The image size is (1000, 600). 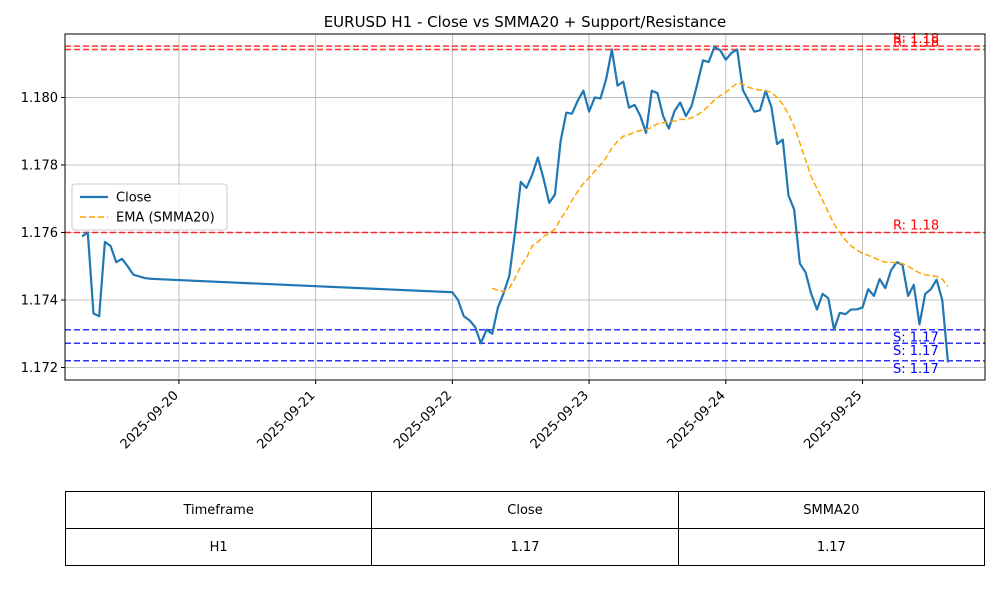 What do you see at coordinates (218, 510) in the screenshot?
I see `table-header-cell: Timeframe` at bounding box center [218, 510].